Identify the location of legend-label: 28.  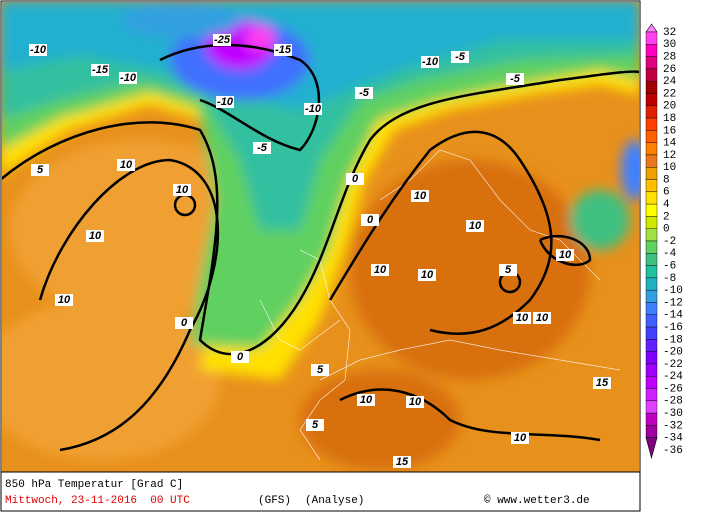
(669, 57).